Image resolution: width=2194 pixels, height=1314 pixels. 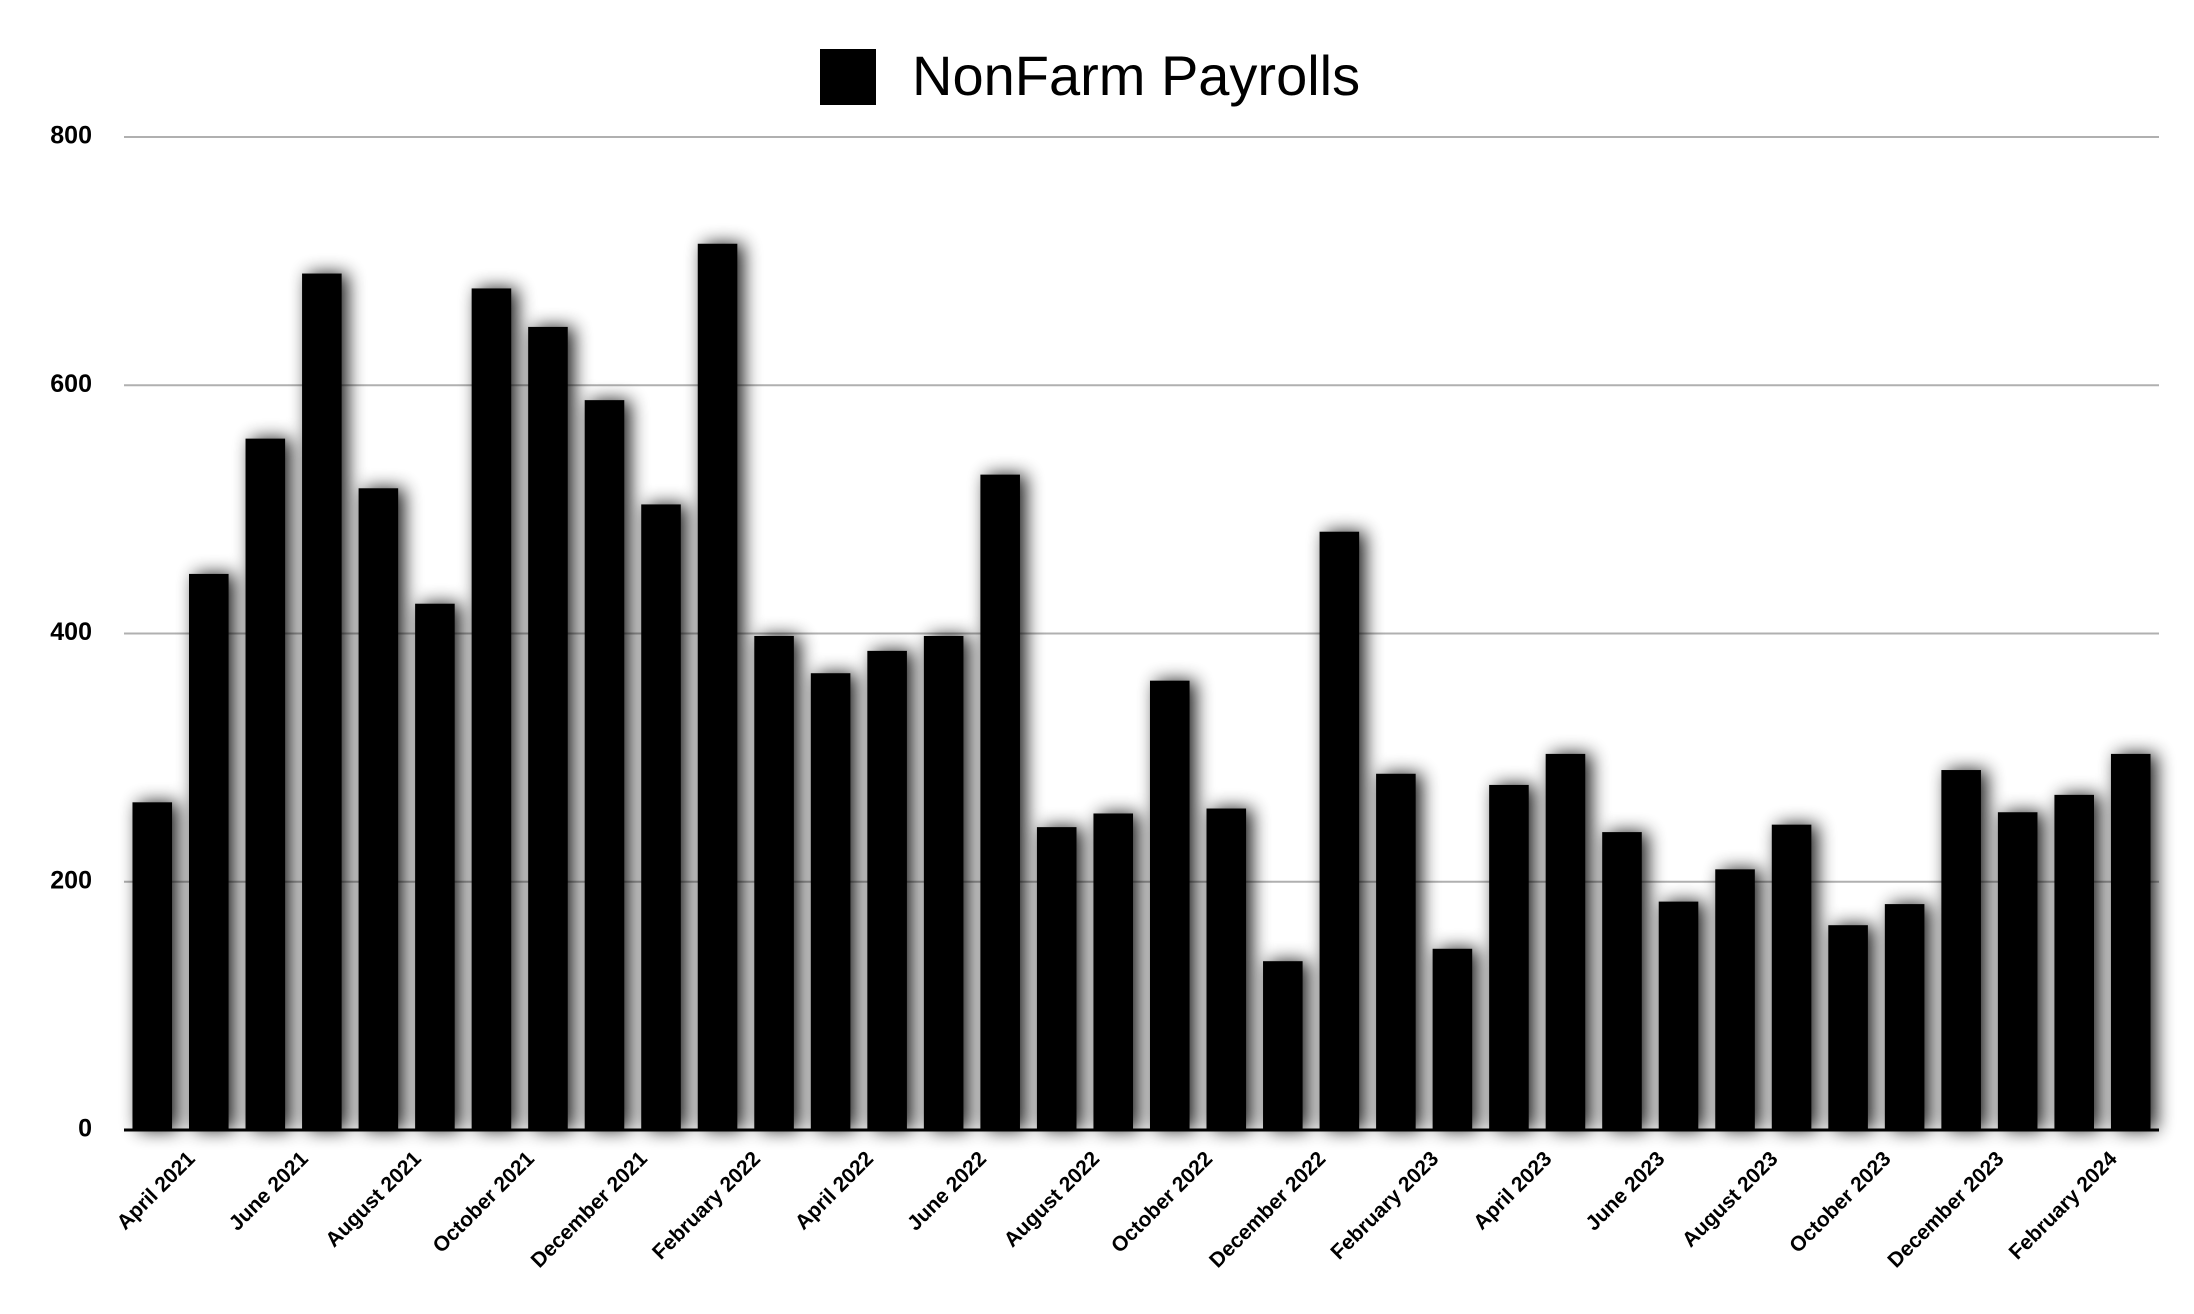 What do you see at coordinates (1730, 1199) in the screenshot?
I see `x-tick-label: August 2023` at bounding box center [1730, 1199].